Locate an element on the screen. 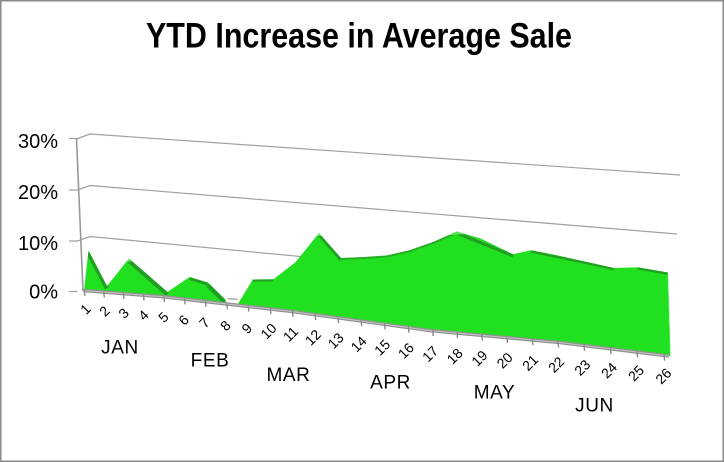  svg-text: JUN is located at coordinates (594, 406).